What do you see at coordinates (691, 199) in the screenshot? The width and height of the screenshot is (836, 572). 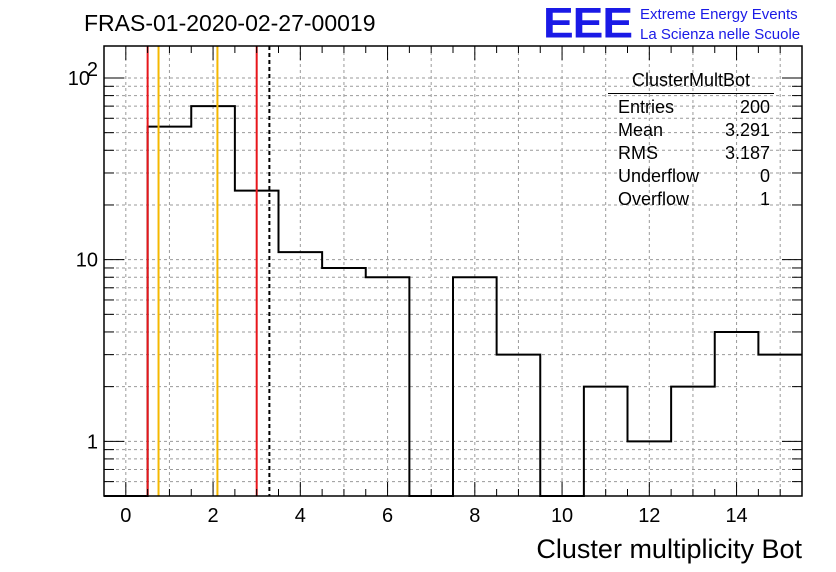 I see `stat-row-overflow: Overflow 1` at bounding box center [691, 199].